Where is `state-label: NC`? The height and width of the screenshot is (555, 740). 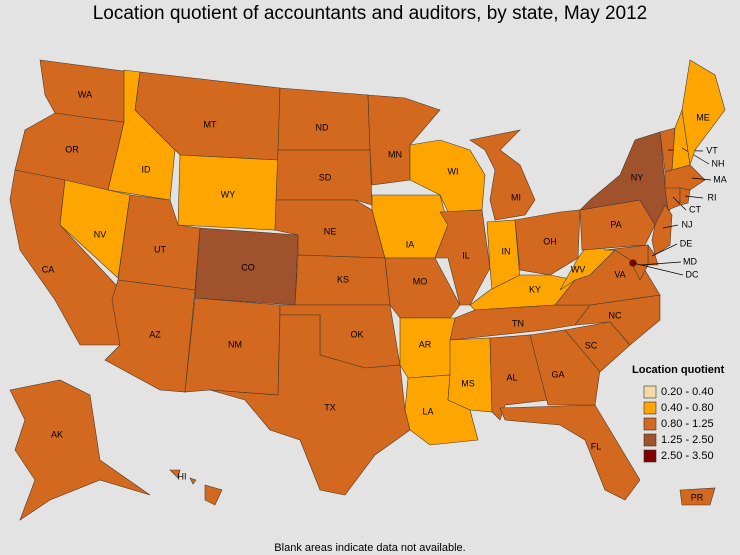
state-label: NC is located at coordinates (615, 315).